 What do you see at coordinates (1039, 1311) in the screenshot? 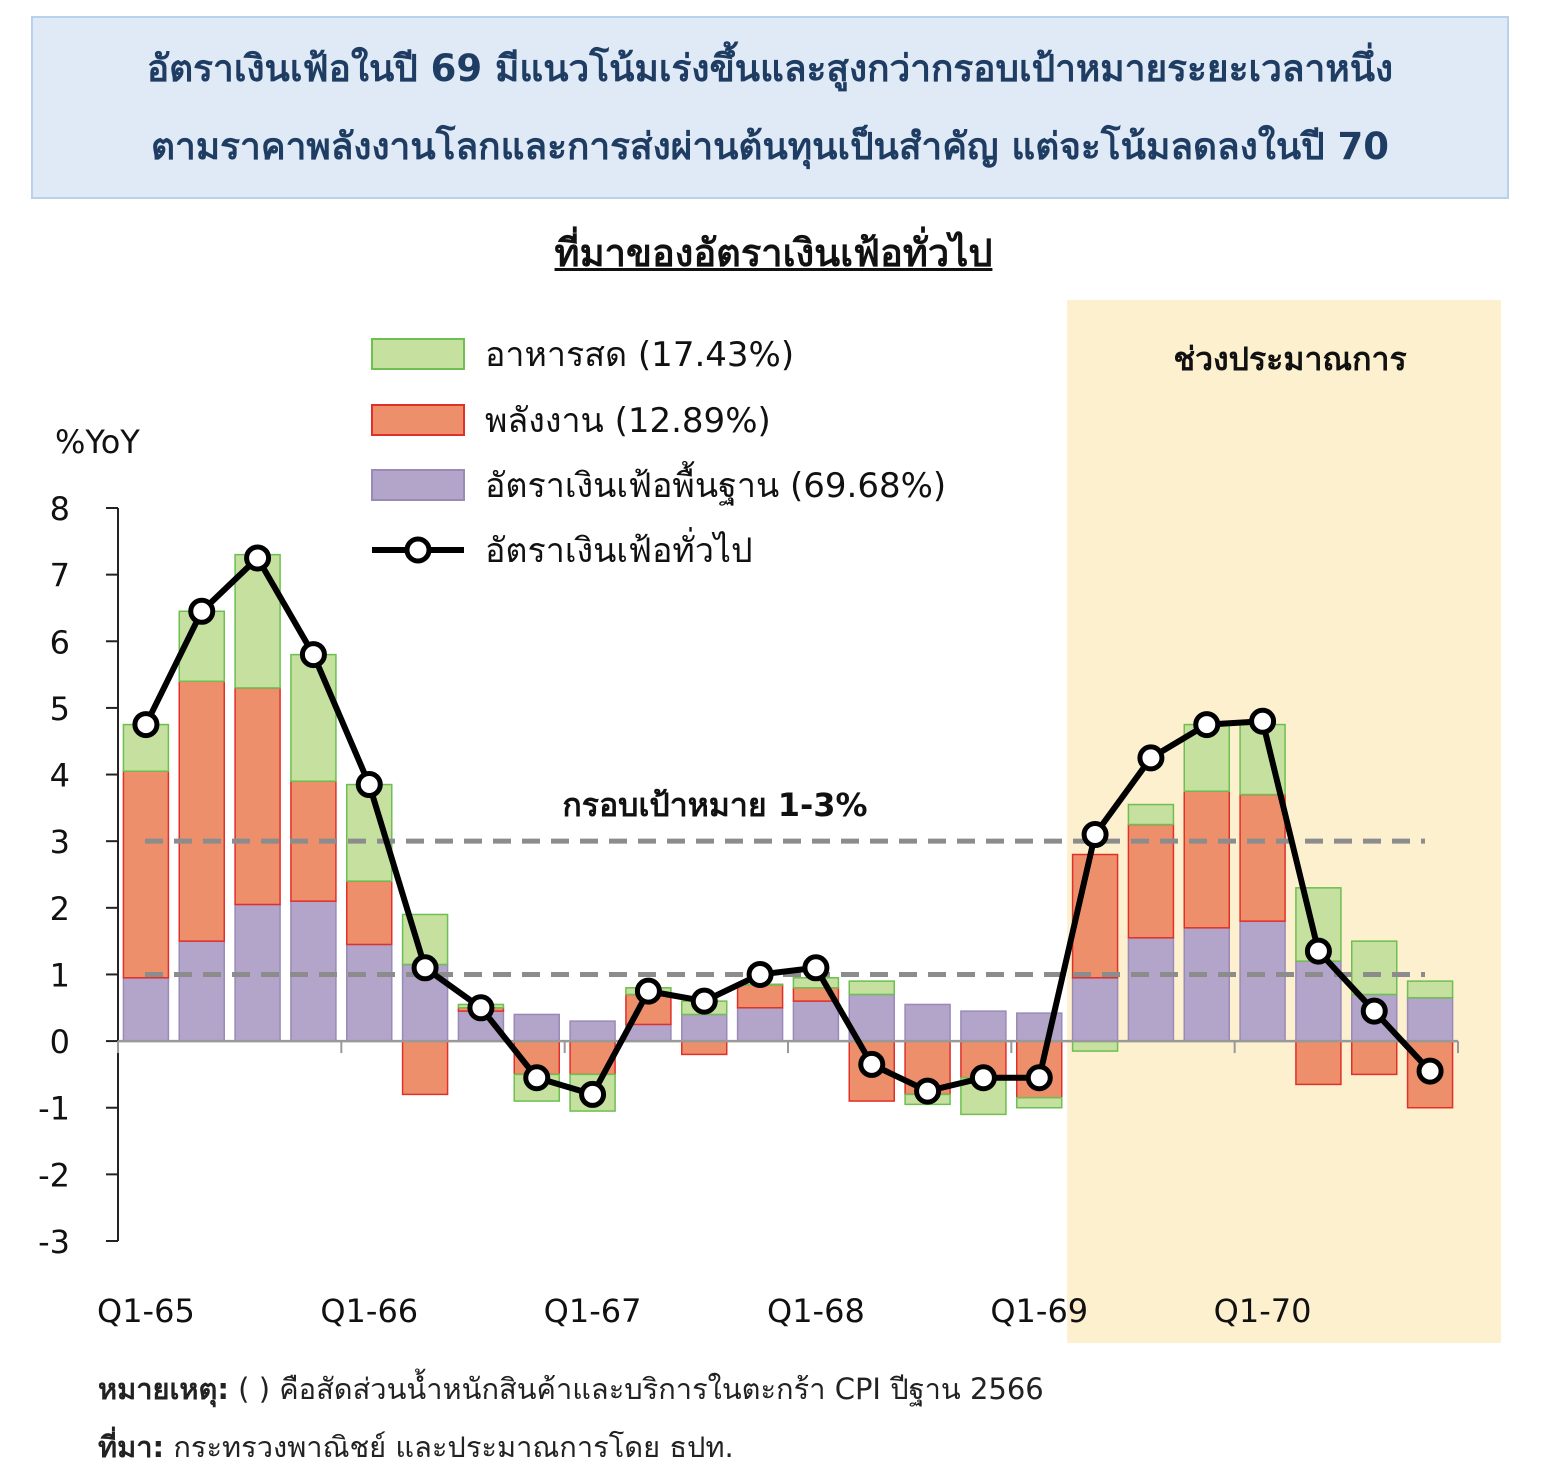
I see `x-tick-label: Q1-69` at bounding box center [1039, 1311].